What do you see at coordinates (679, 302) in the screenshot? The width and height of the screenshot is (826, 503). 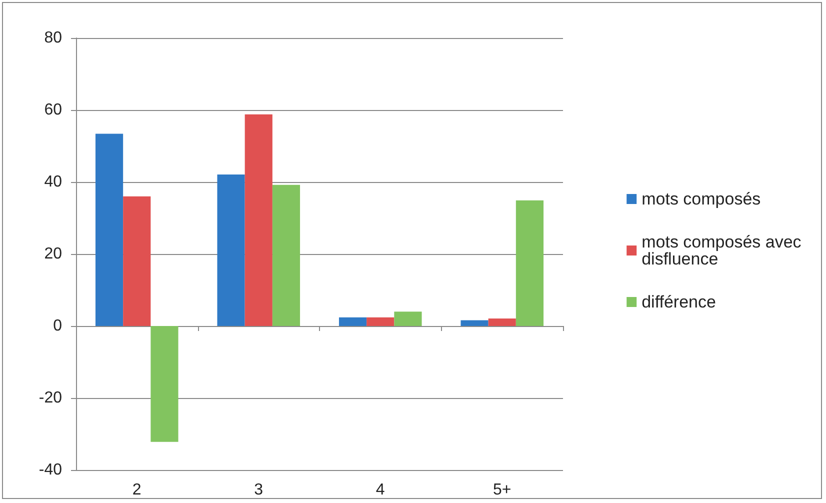 I see `legend-label: différence` at bounding box center [679, 302].